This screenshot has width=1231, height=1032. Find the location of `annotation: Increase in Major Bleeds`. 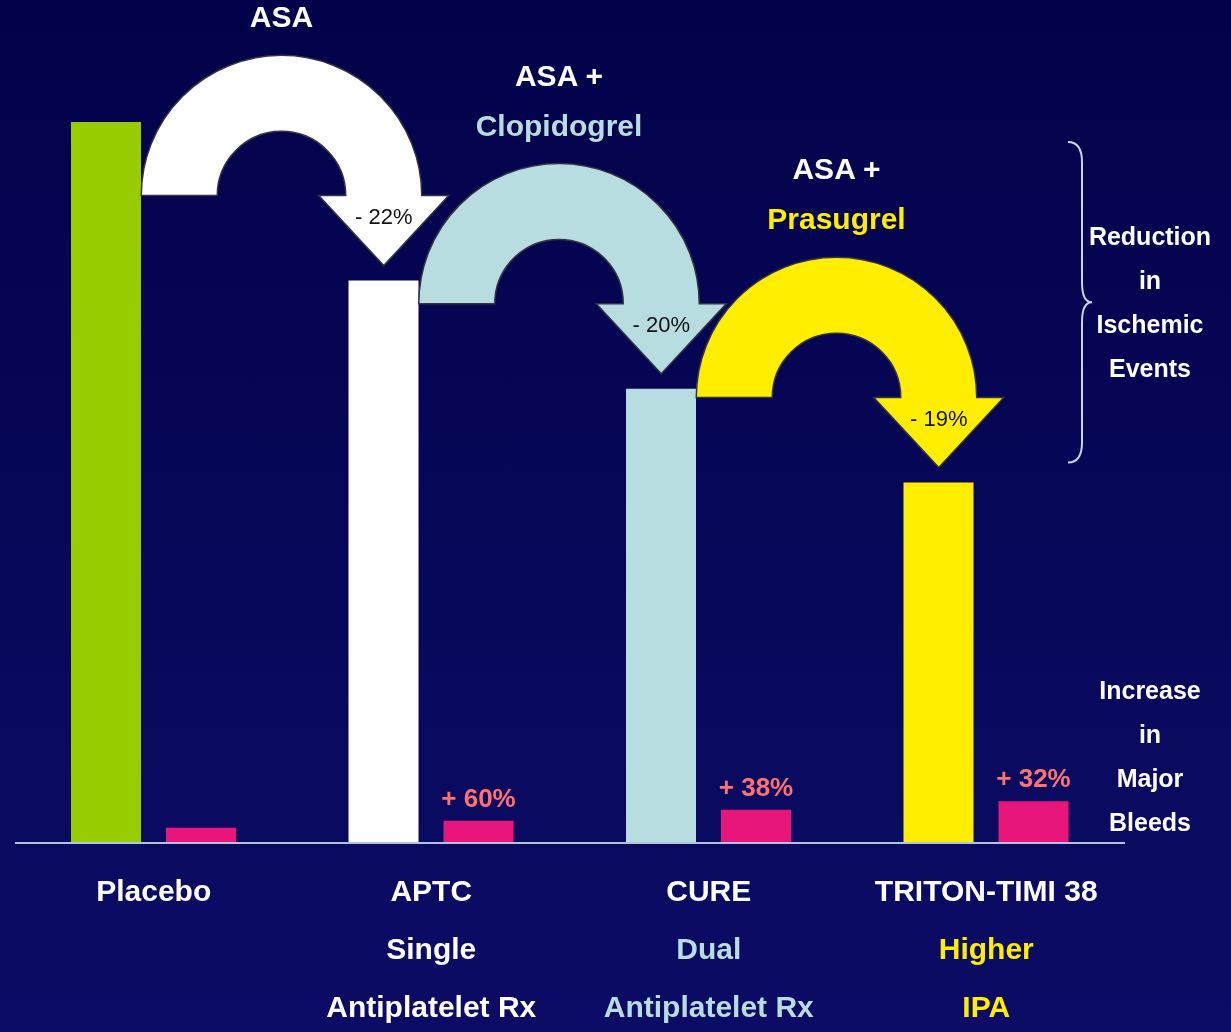

annotation: Increase in Major Bleeds is located at coordinates (1150, 756).